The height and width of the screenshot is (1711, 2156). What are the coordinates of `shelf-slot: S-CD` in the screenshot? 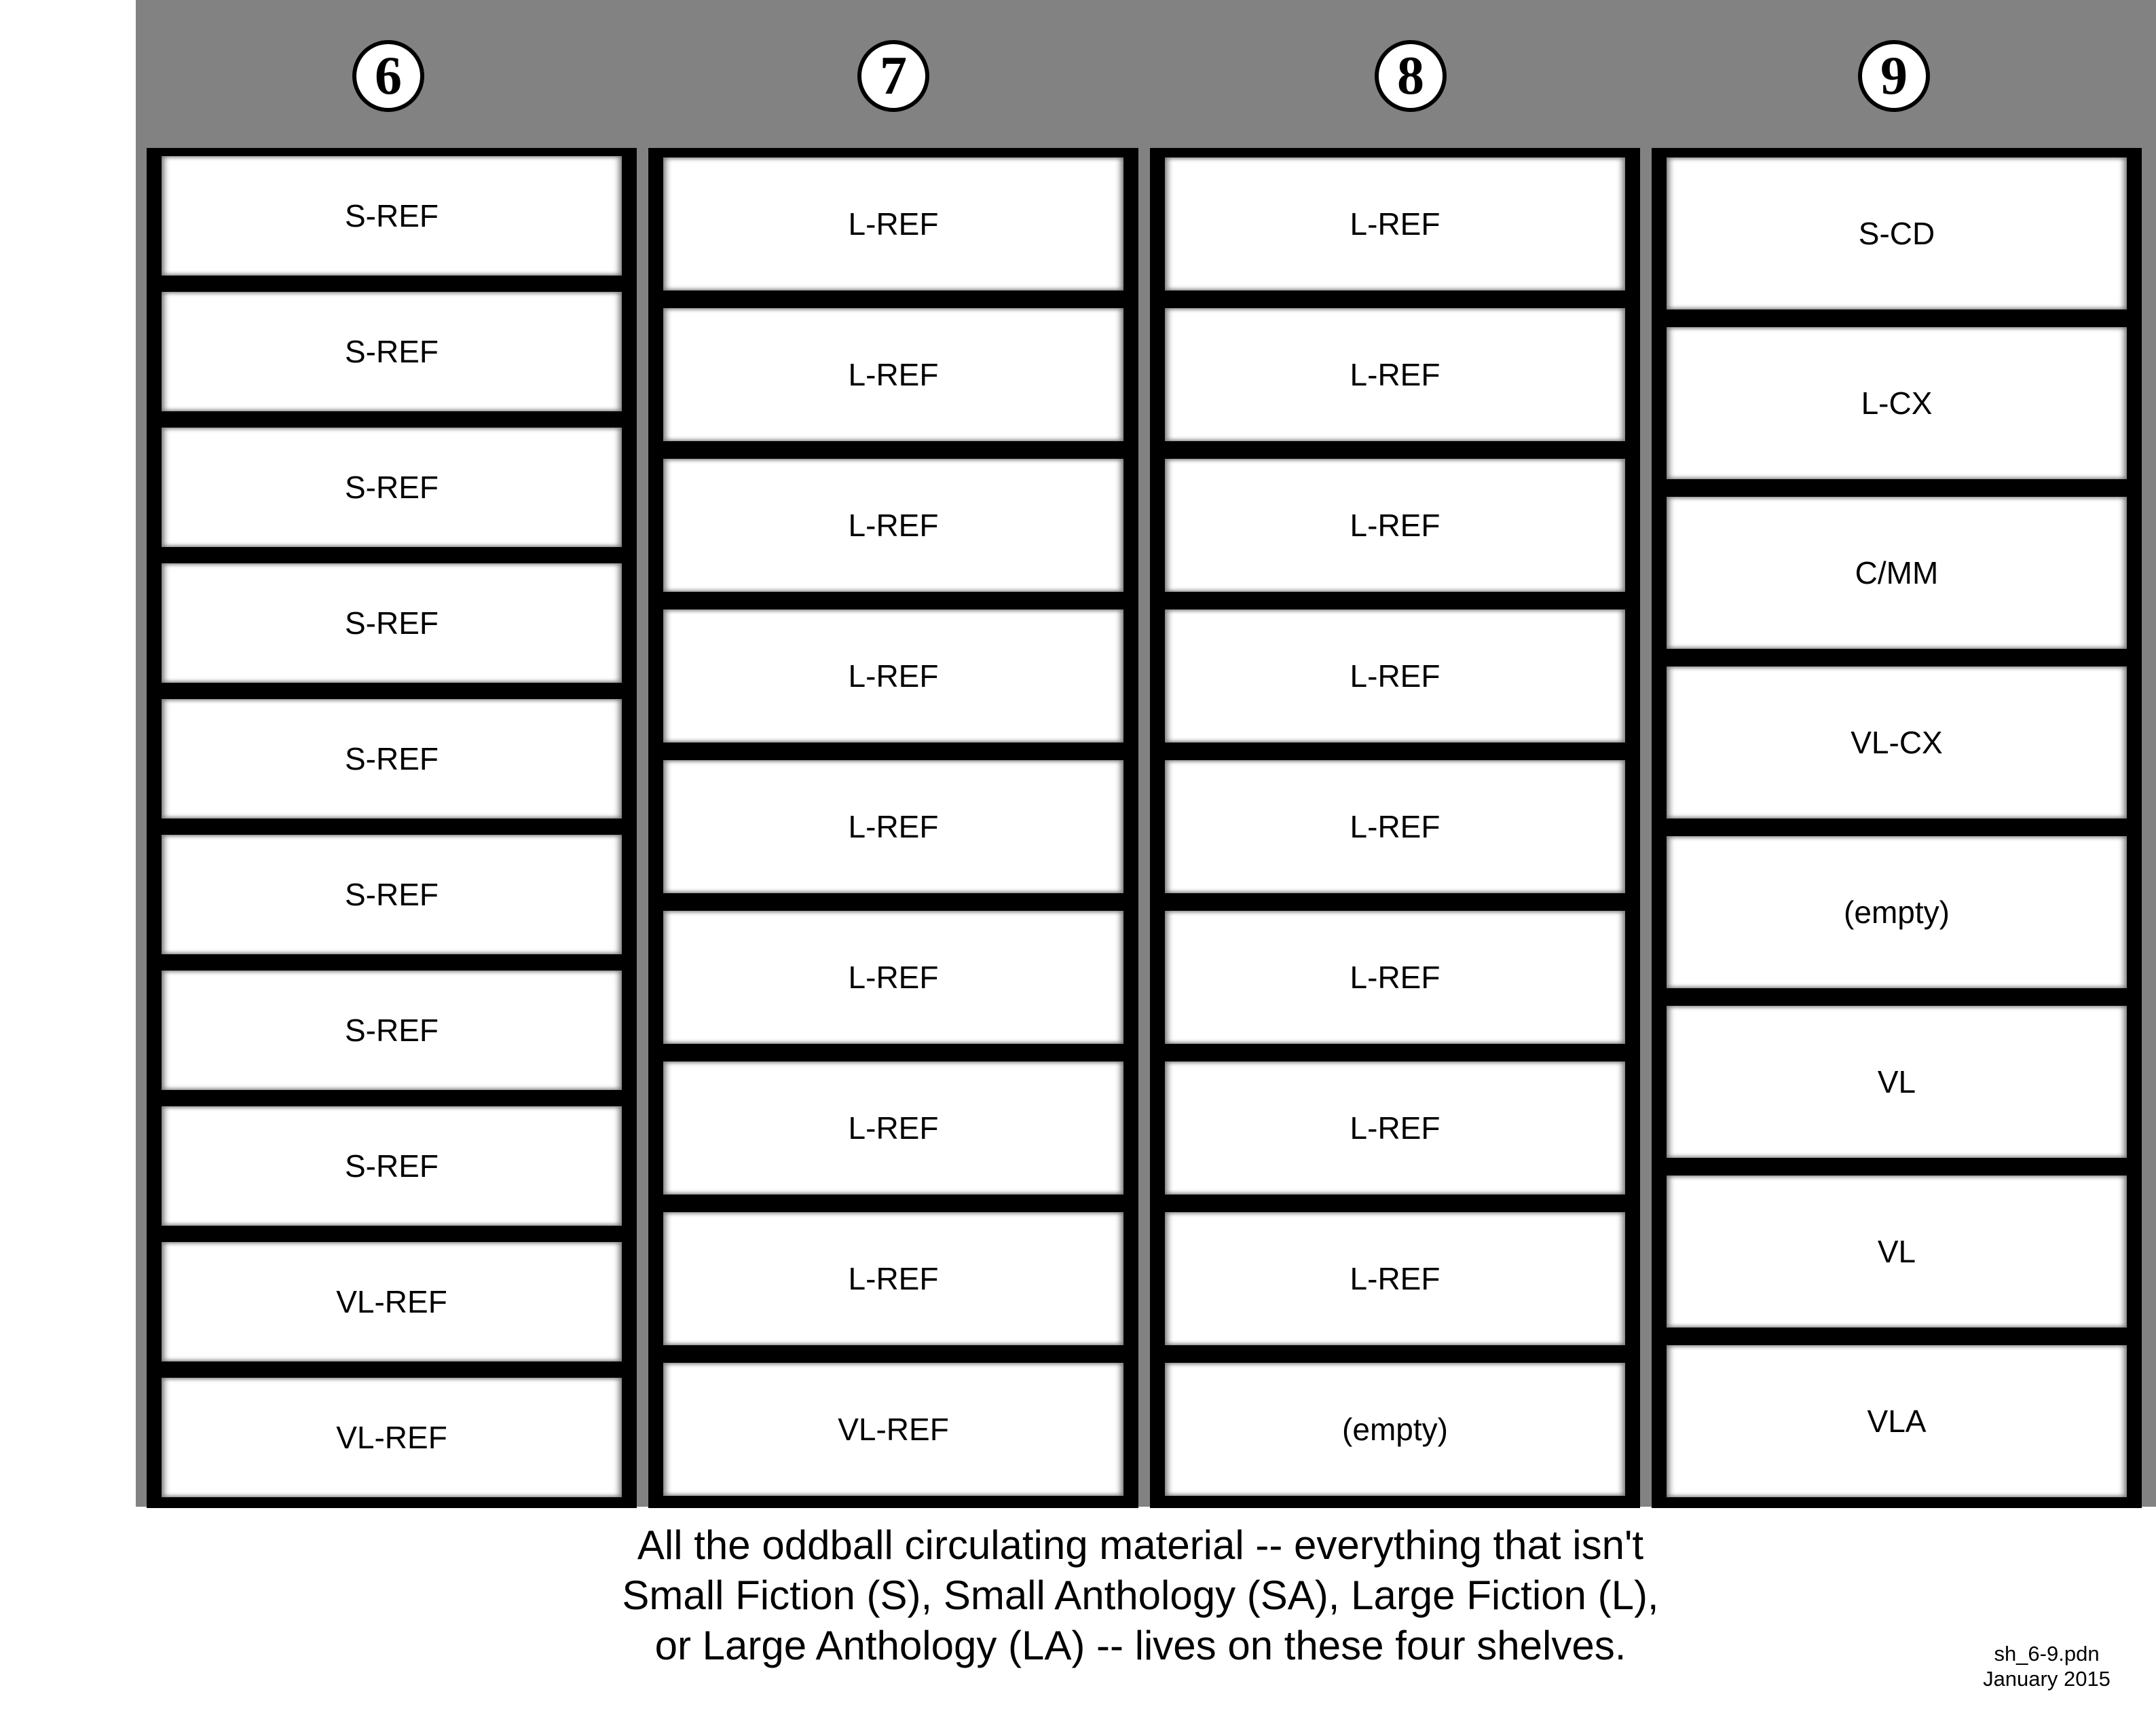 It's located at (1897, 233).